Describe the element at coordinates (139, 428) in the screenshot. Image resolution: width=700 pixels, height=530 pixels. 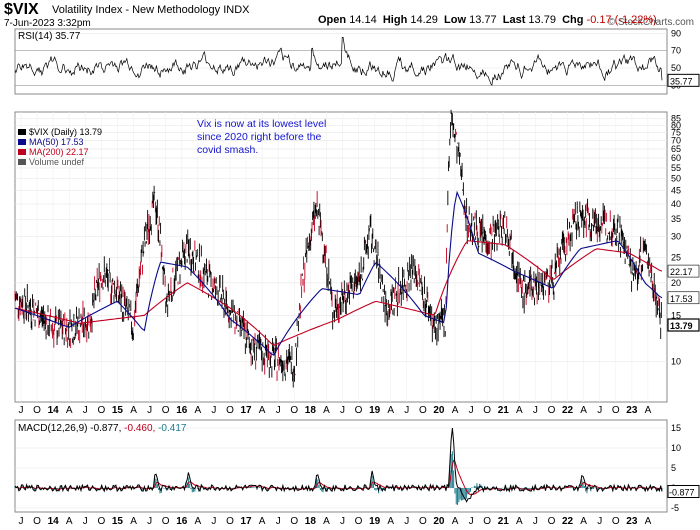
I see `macd-signal-value: -0.460,` at that location.